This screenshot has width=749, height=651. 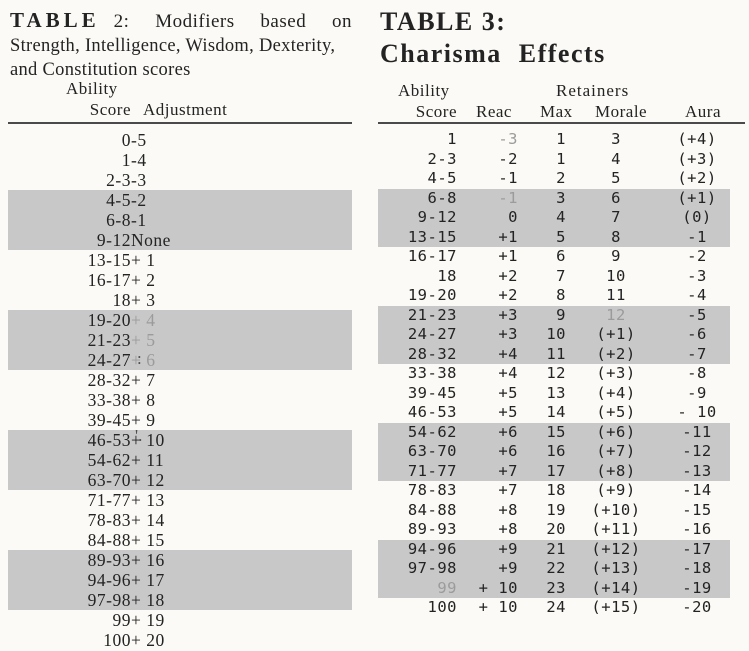 What do you see at coordinates (556, 490) in the screenshot?
I see `retainers-max-cell: 18` at bounding box center [556, 490].